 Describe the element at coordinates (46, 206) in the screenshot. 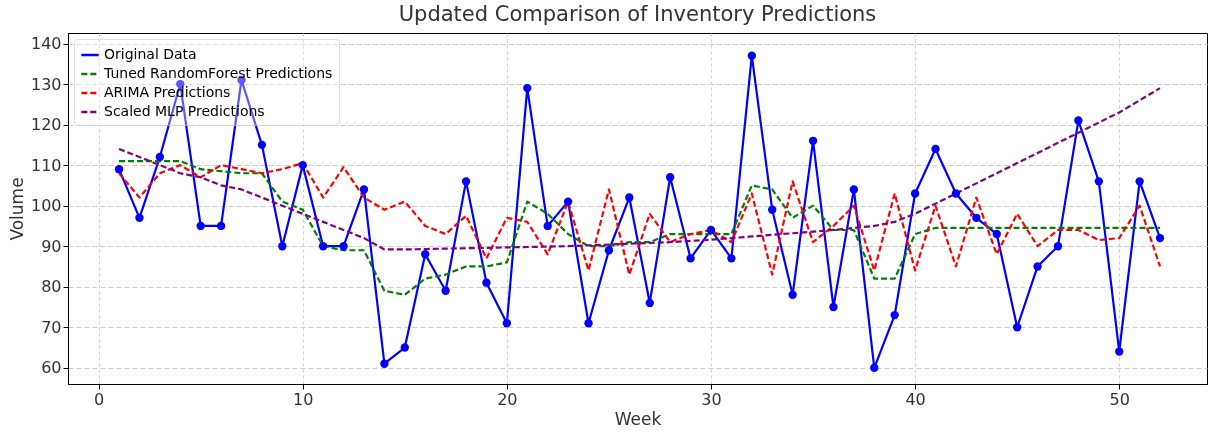

I see `y-tick-label: 100` at that location.